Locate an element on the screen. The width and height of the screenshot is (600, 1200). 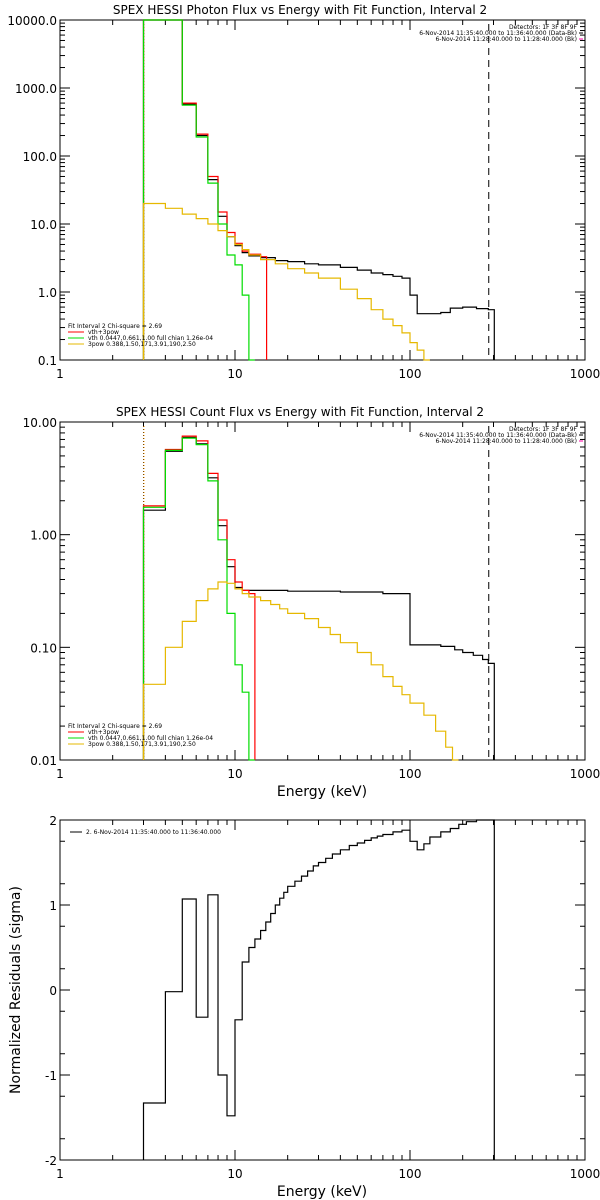
y-tick-label: 100.0 is located at coordinates (40, 157).